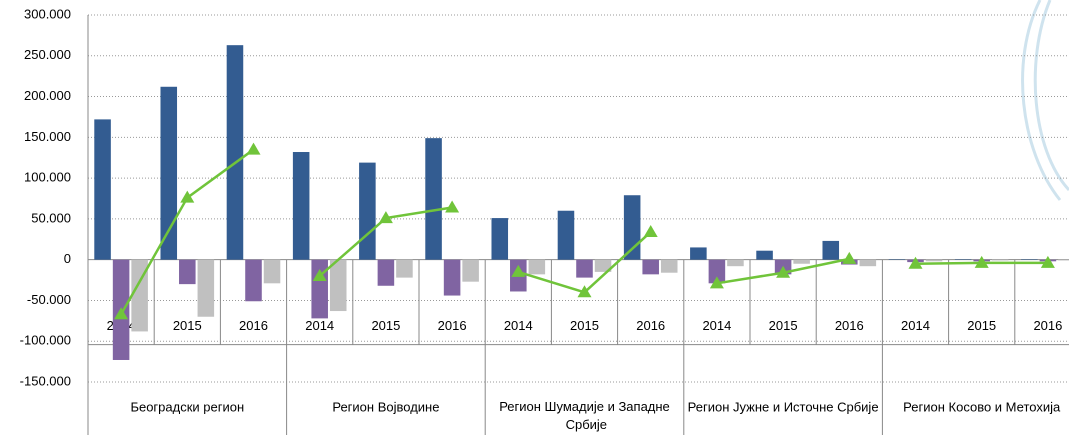 The image size is (1069, 435). What do you see at coordinates (47, 136) in the screenshot?
I see `y-tick-label: 150.000` at bounding box center [47, 136].